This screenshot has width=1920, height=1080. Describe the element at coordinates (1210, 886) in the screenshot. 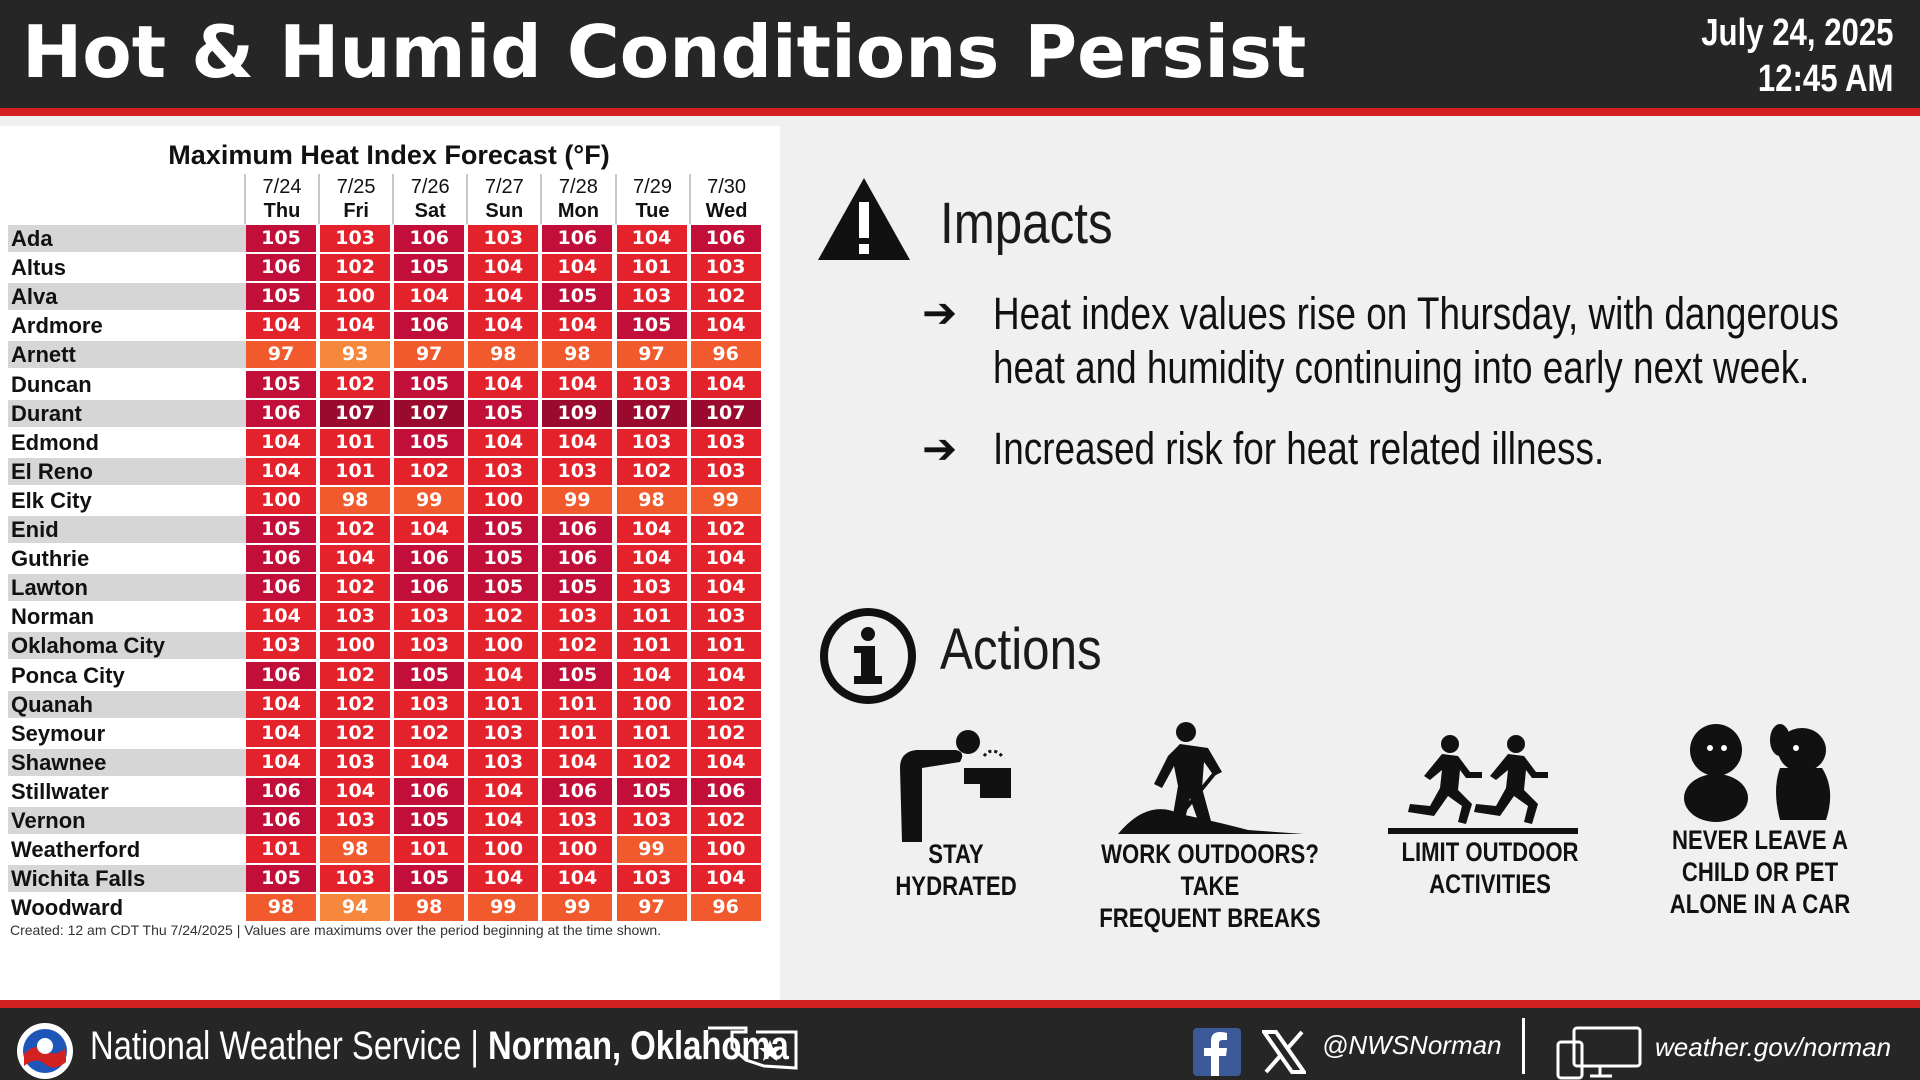

I see `action-take-breaks: WORK OUTDOORS? TAKE FREQUENT BREAKS` at that location.